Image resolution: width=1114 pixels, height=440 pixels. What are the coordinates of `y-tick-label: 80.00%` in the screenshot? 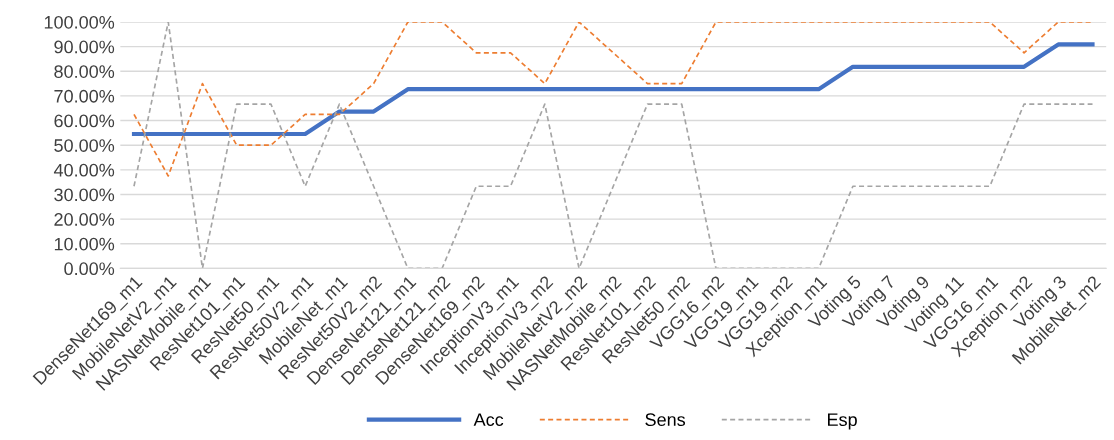 It's located at (84, 71).